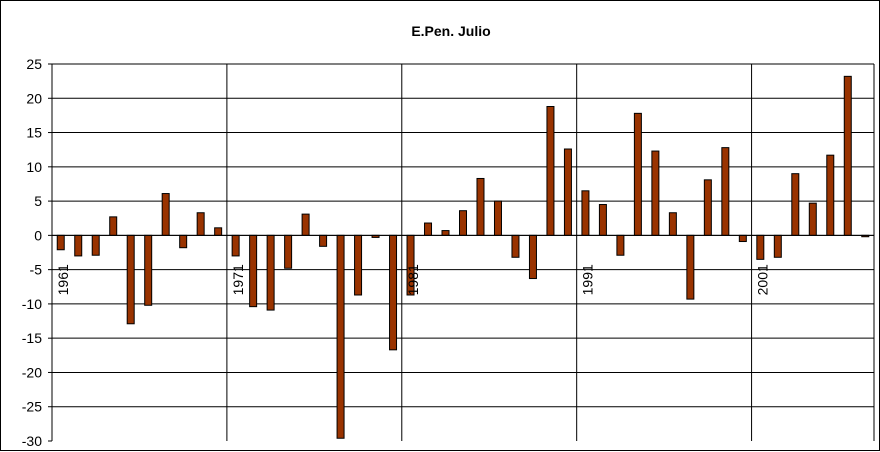 The height and width of the screenshot is (452, 880). Describe the element at coordinates (32, 252) in the screenshot. I see `y-tick-labels: 25 20 15 10 5 0 -5 -10 -15 -20 -25 -30` at that location.